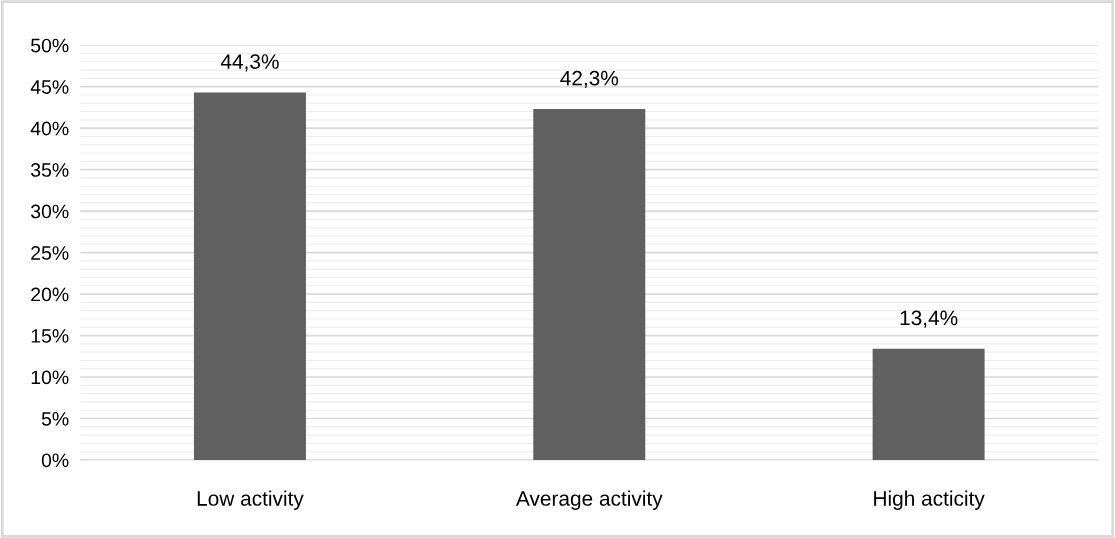 The width and height of the screenshot is (1115, 538). Describe the element at coordinates (589, 500) in the screenshot. I see `x-tick-label: Average activity` at that location.